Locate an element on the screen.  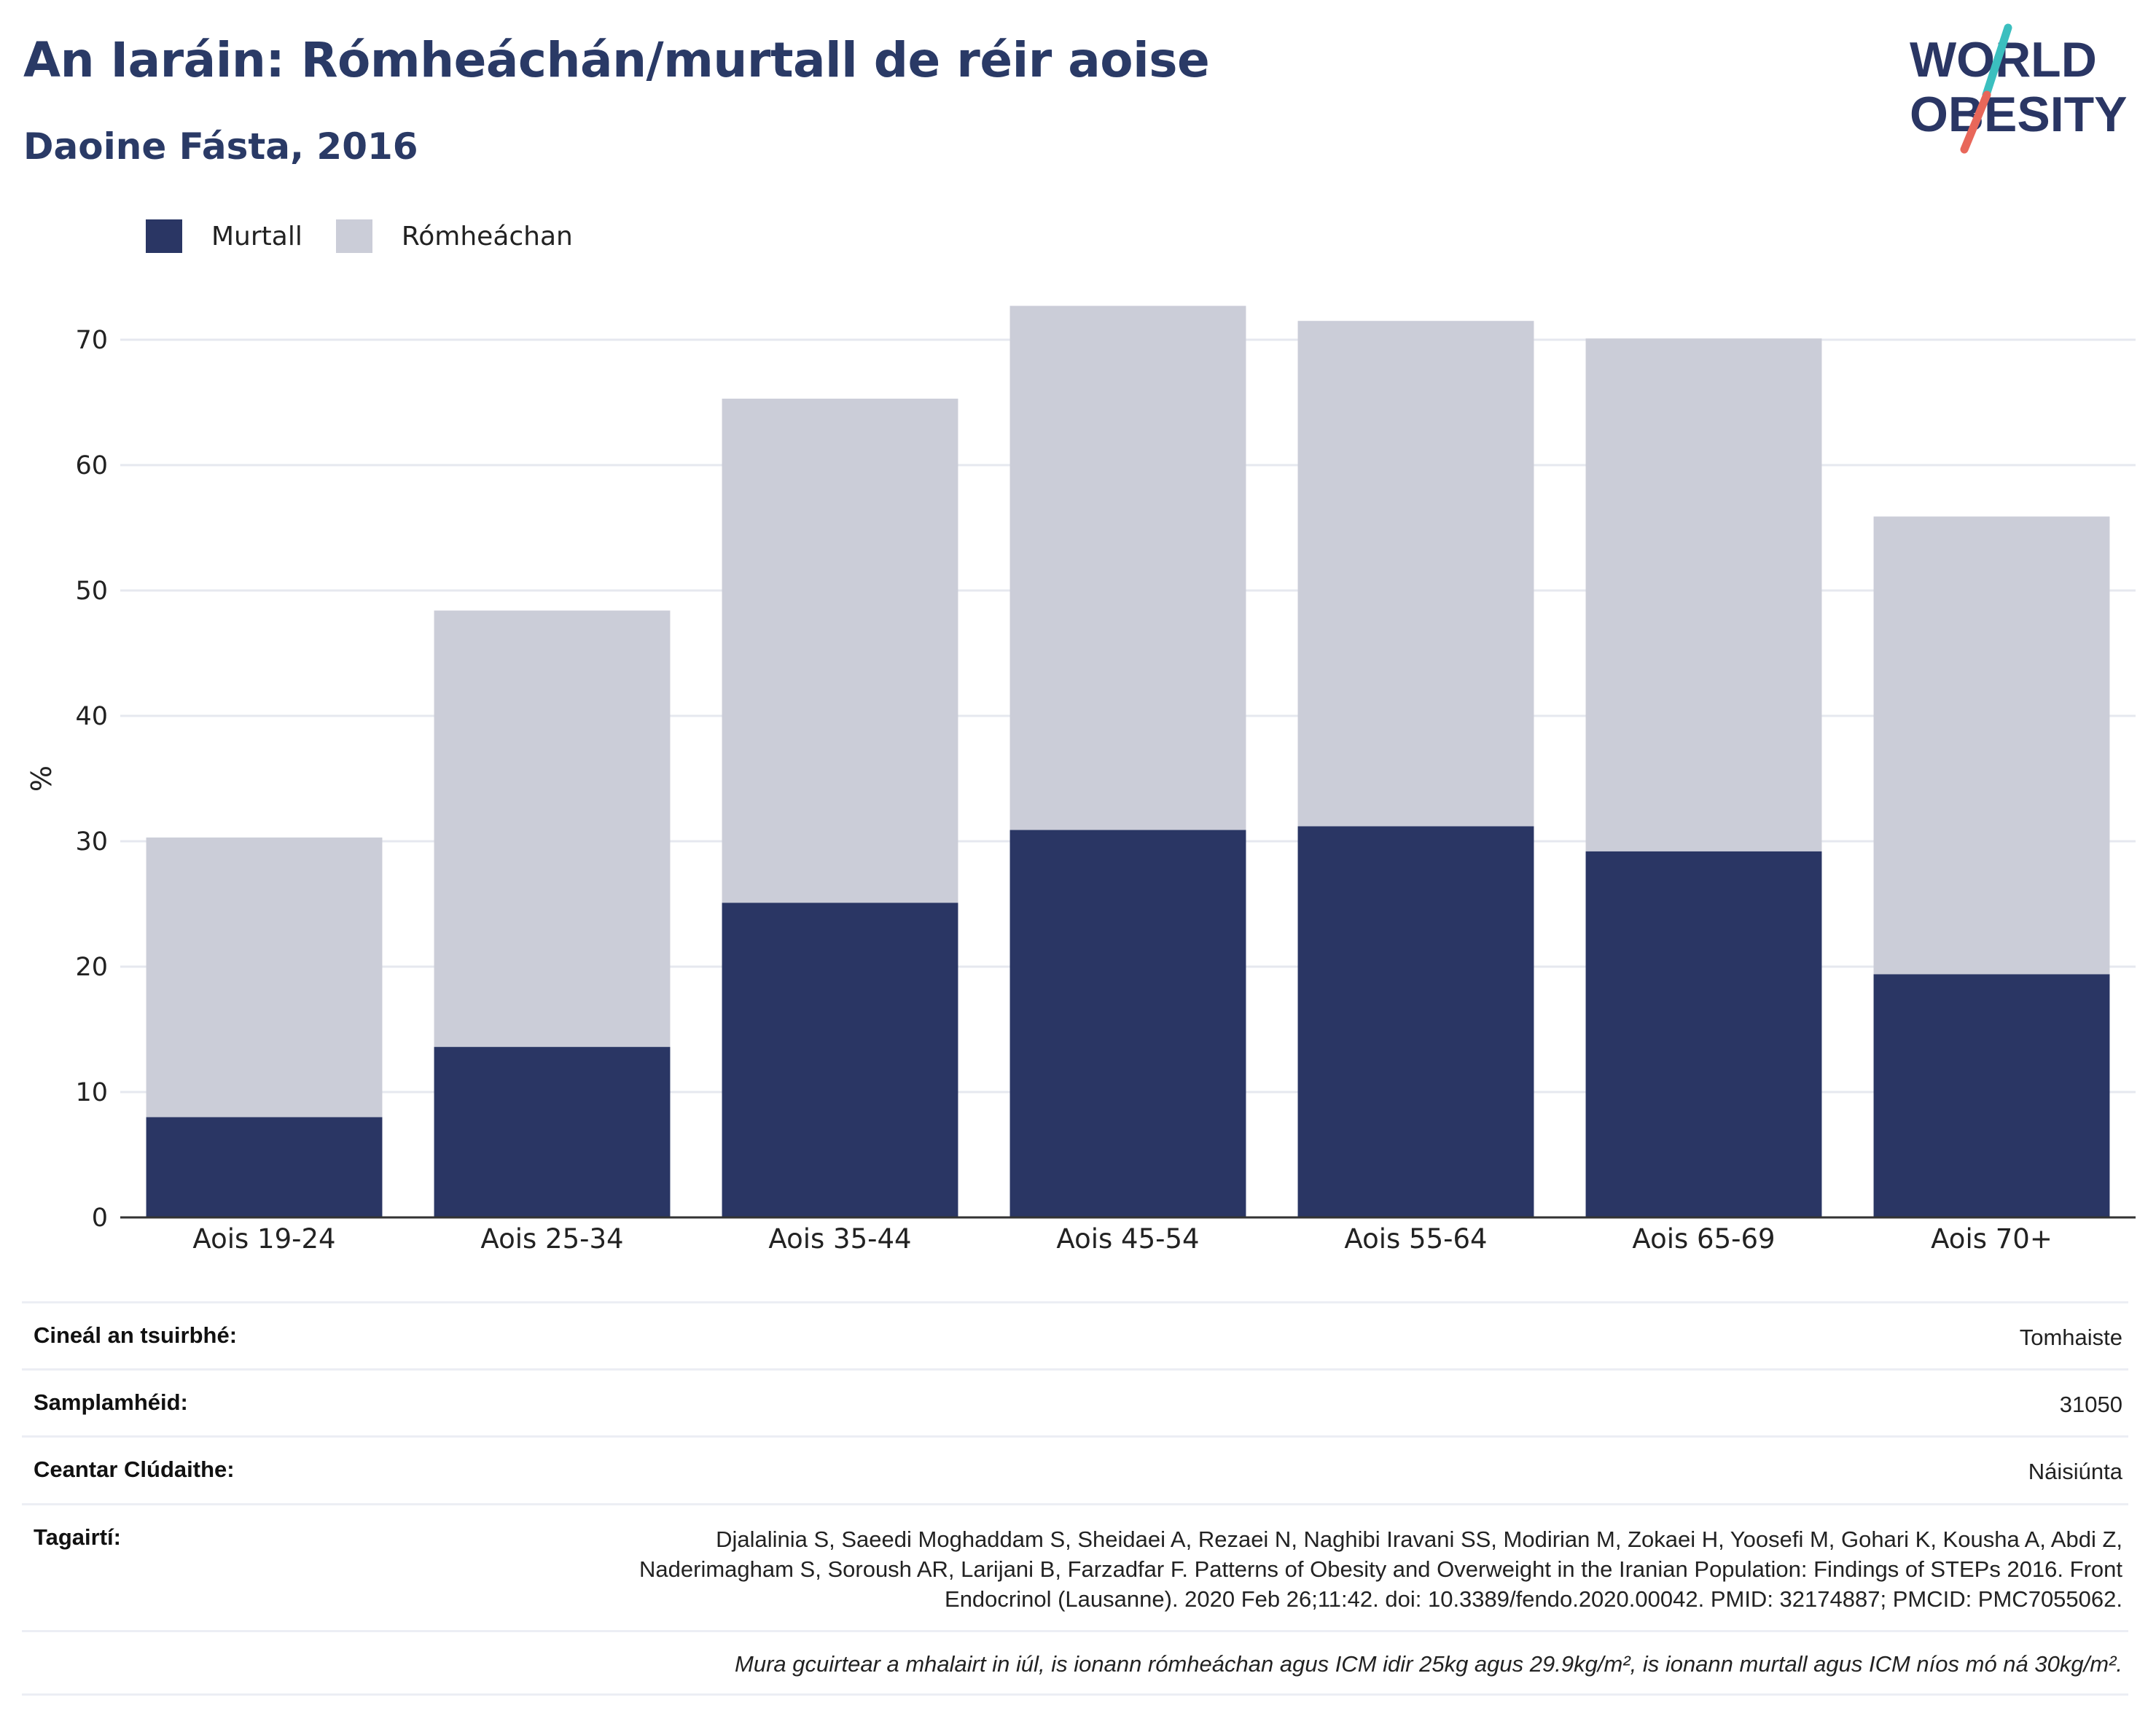
y-tick-label: 60 is located at coordinates (92, 465).